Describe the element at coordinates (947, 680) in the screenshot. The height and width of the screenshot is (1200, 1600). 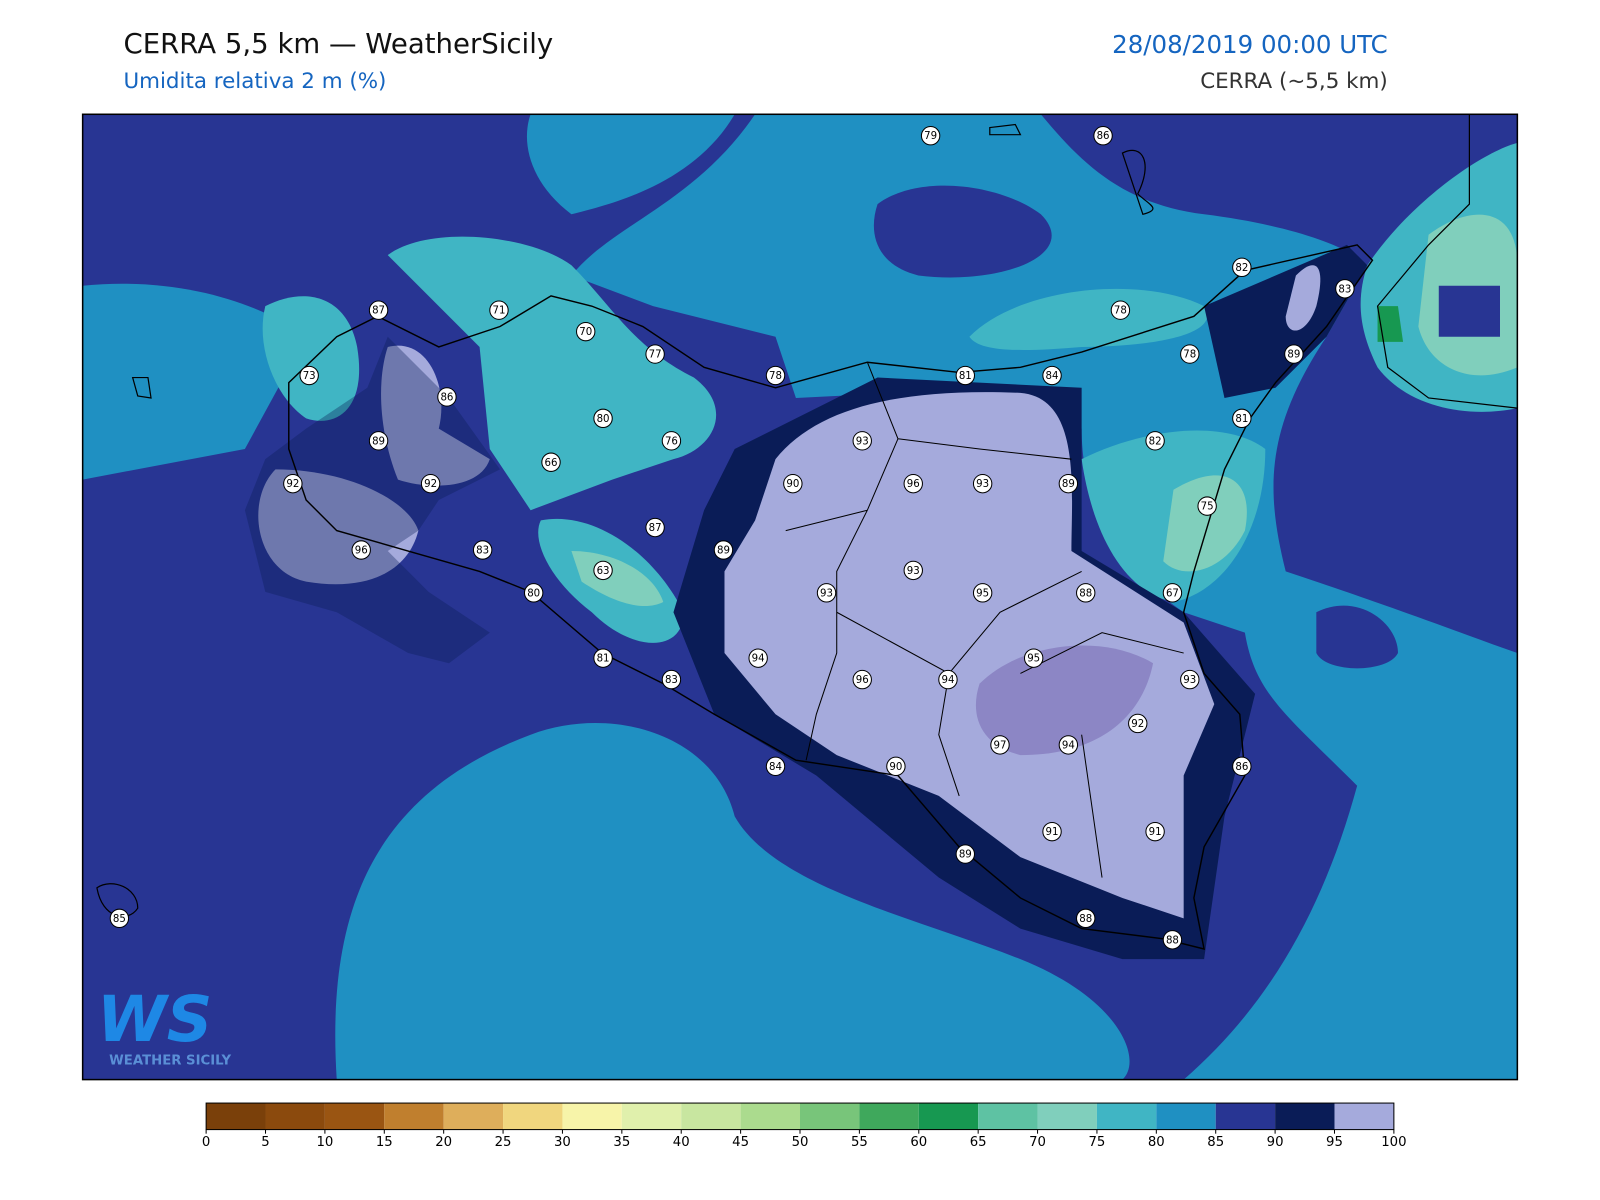
I see `station-value: 94` at that location.